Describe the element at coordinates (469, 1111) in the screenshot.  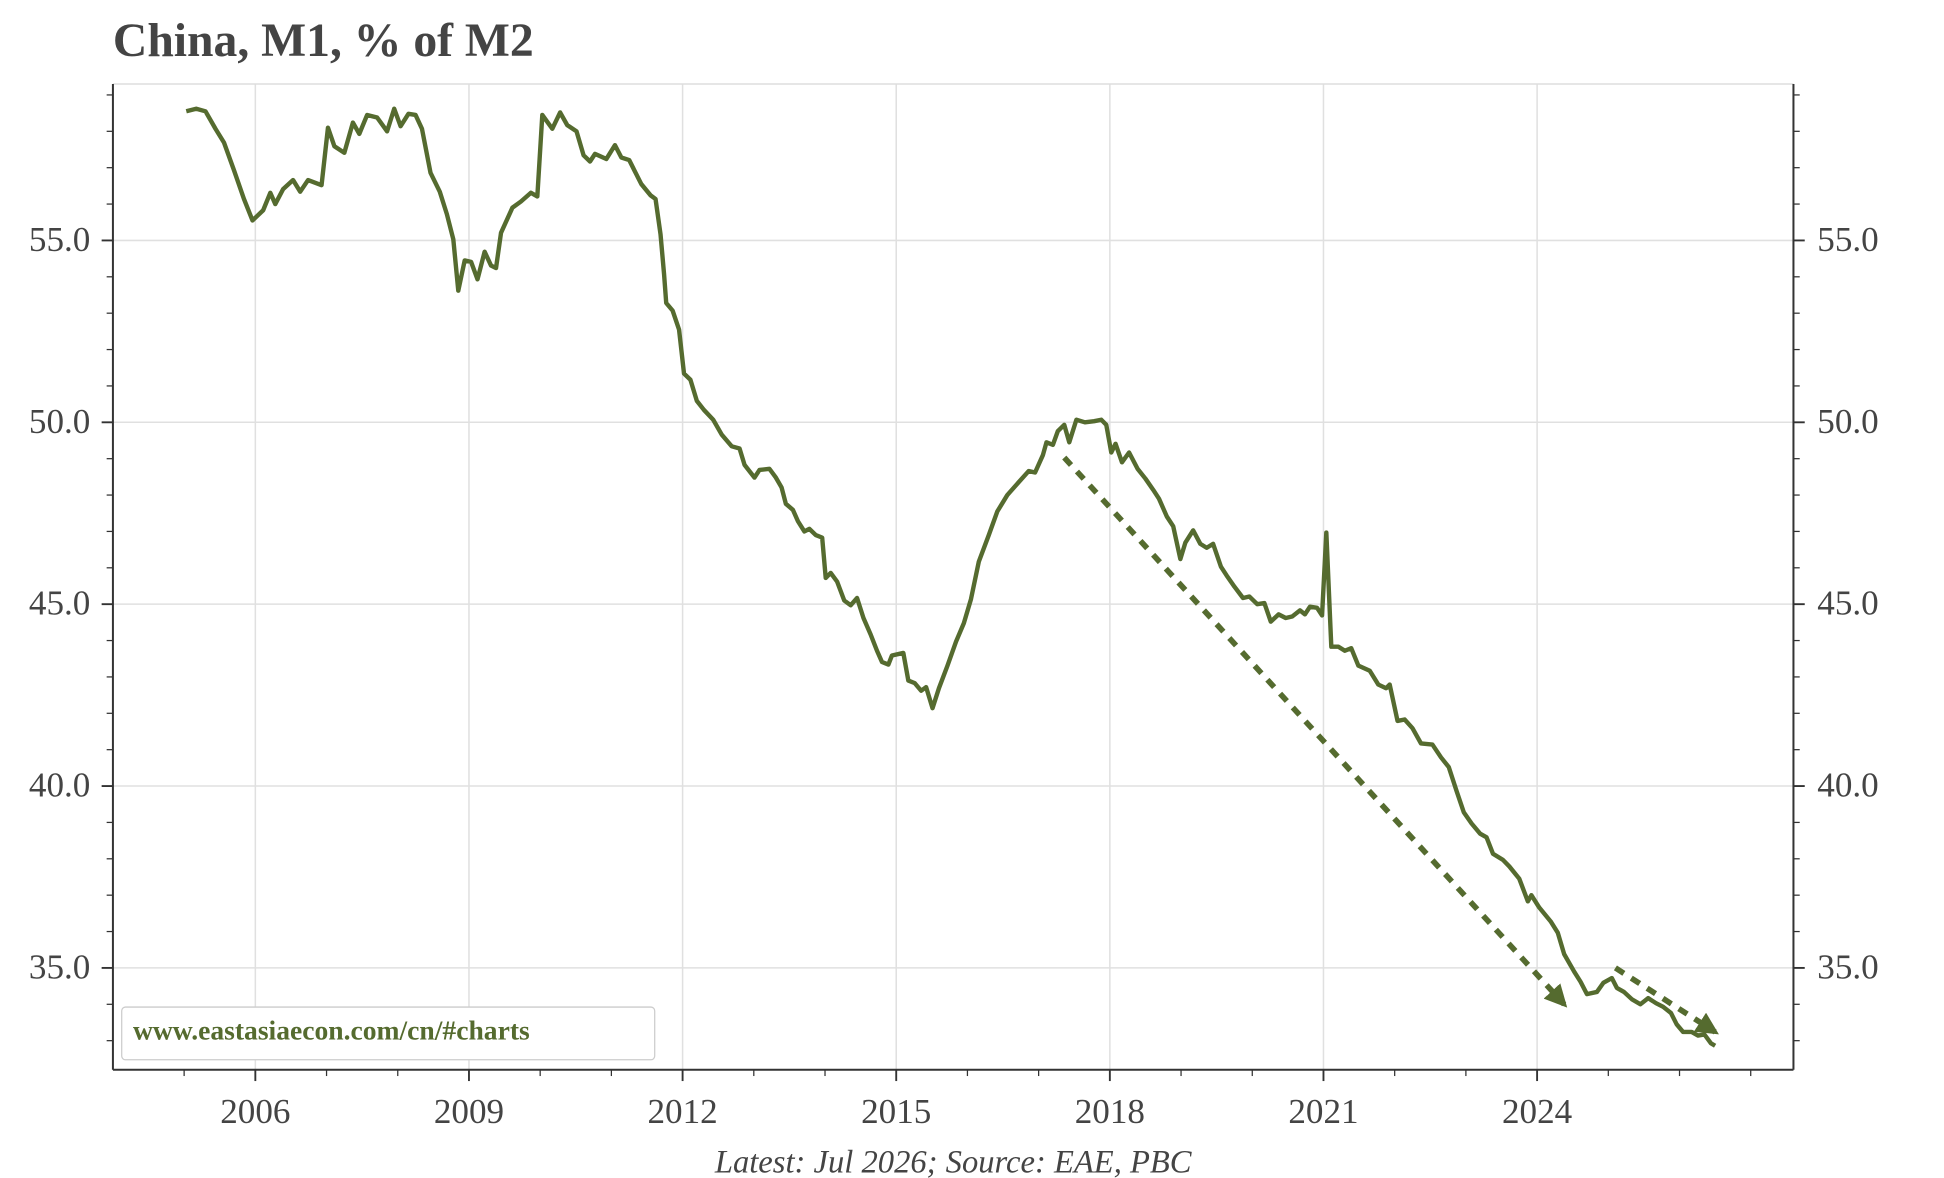
I see `x-tick-label: 2009` at that location.